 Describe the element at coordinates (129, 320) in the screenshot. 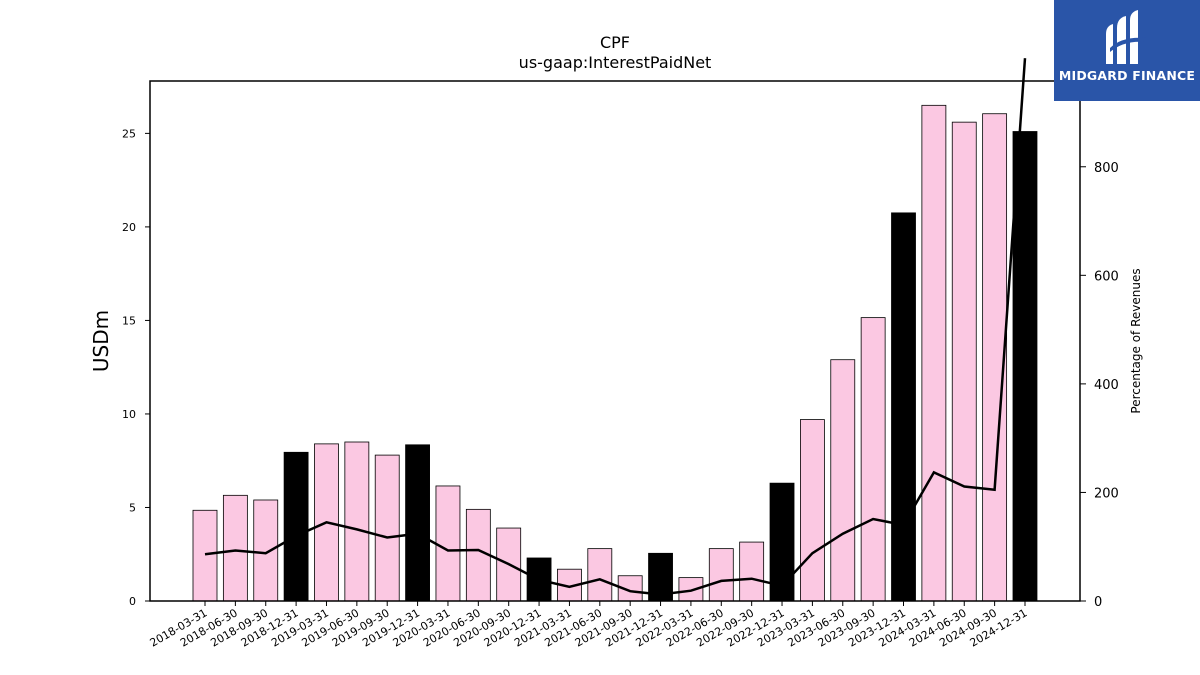

I see `y-tick-label: 15` at that location.